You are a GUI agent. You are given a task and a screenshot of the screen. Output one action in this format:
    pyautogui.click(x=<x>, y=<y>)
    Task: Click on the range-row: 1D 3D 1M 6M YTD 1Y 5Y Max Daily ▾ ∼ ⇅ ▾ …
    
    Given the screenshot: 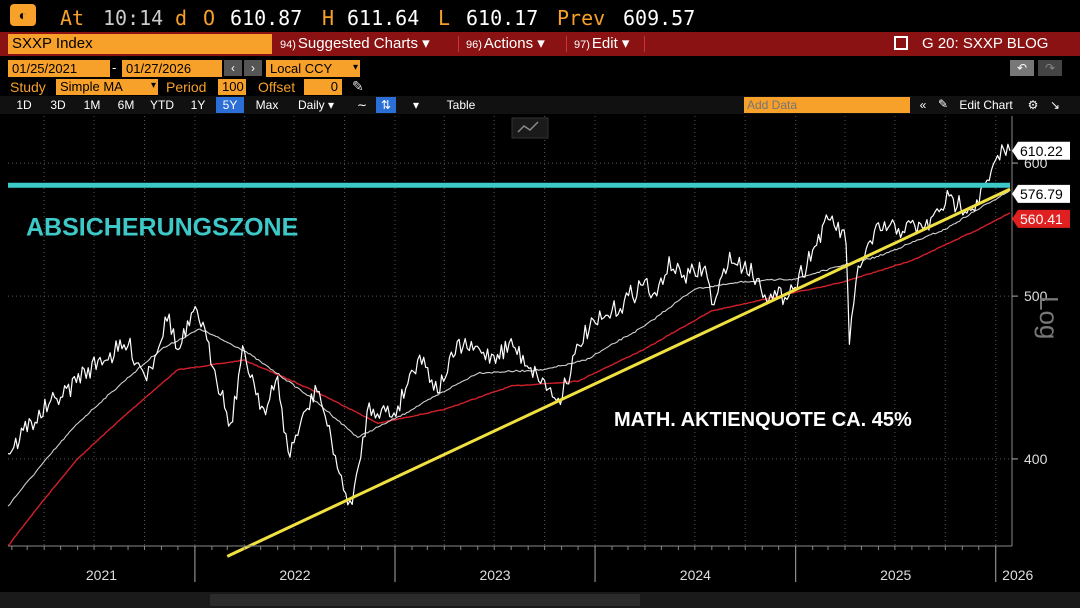 What is the action you would take?
    pyautogui.click(x=540, y=105)
    